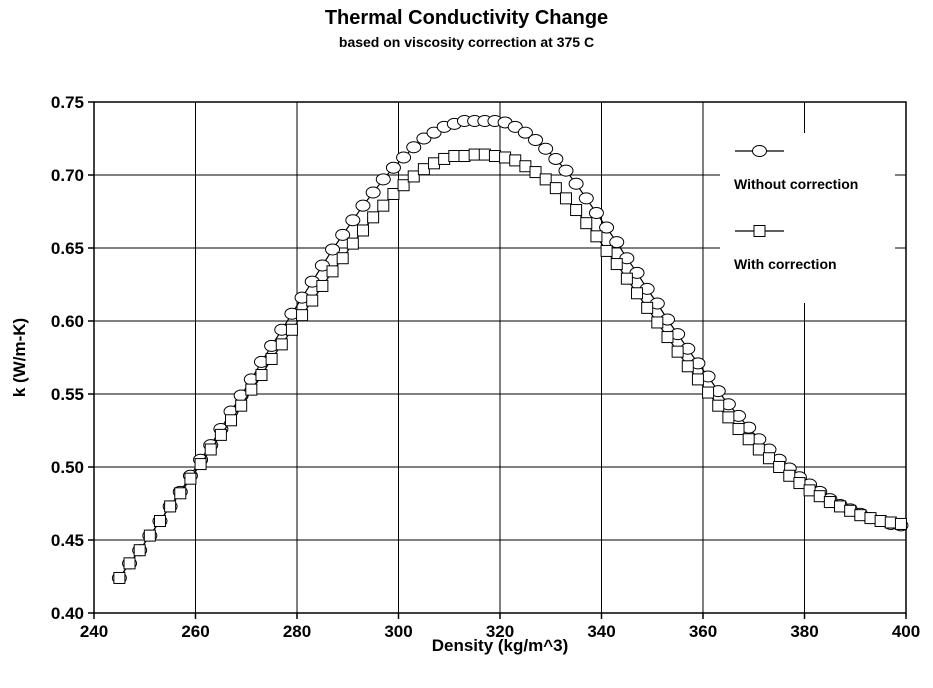 The width and height of the screenshot is (933, 688). Describe the element at coordinates (67, 613) in the screenshot. I see `y-tick-label: 0.40` at that location.